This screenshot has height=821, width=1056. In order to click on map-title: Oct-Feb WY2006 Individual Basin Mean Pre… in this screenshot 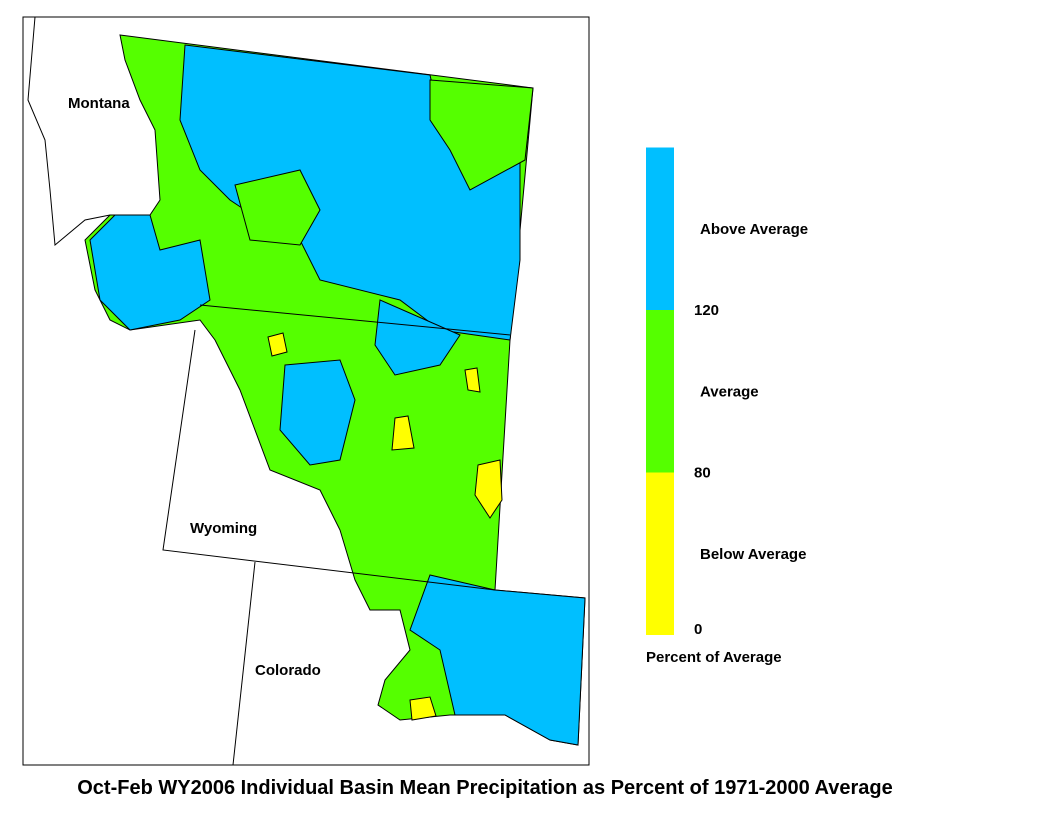, I will do `click(484, 788)`.